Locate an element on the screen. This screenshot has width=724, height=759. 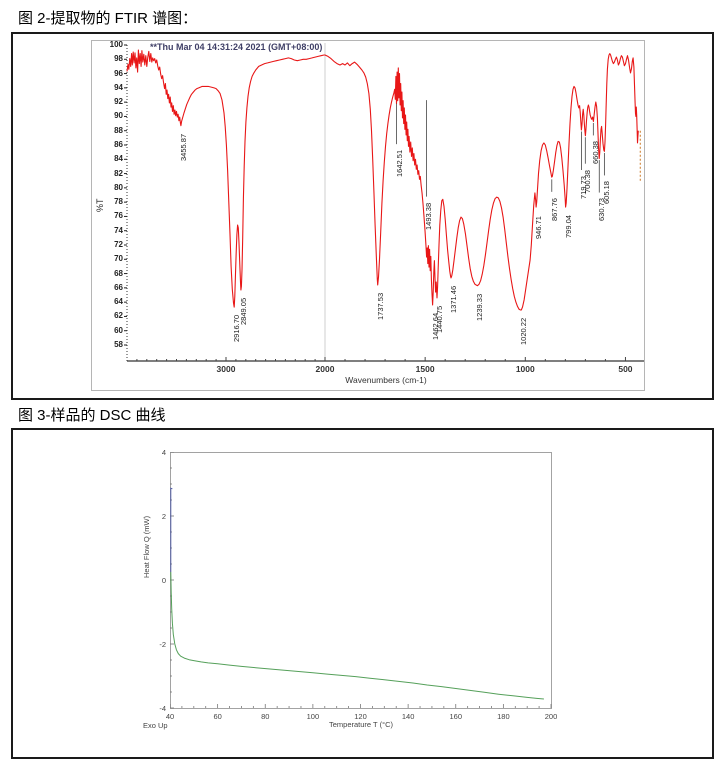
ftir-peak-label: 1239.33 is located at coordinates (480, 307).